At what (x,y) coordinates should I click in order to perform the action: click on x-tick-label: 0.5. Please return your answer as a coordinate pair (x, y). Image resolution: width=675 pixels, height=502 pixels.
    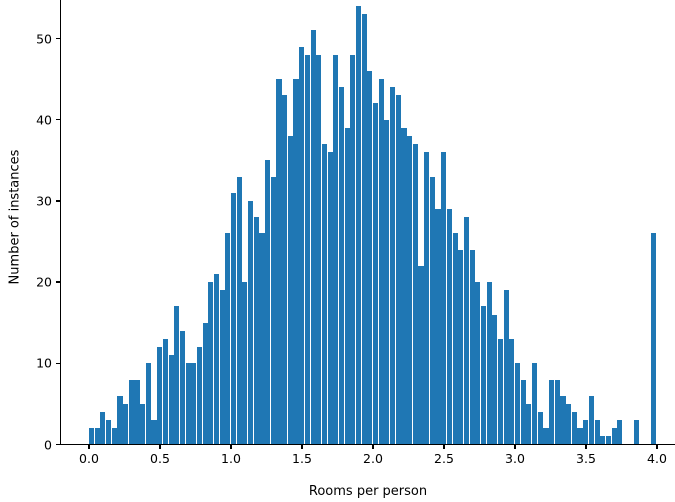
    Looking at the image, I should click on (160, 458).